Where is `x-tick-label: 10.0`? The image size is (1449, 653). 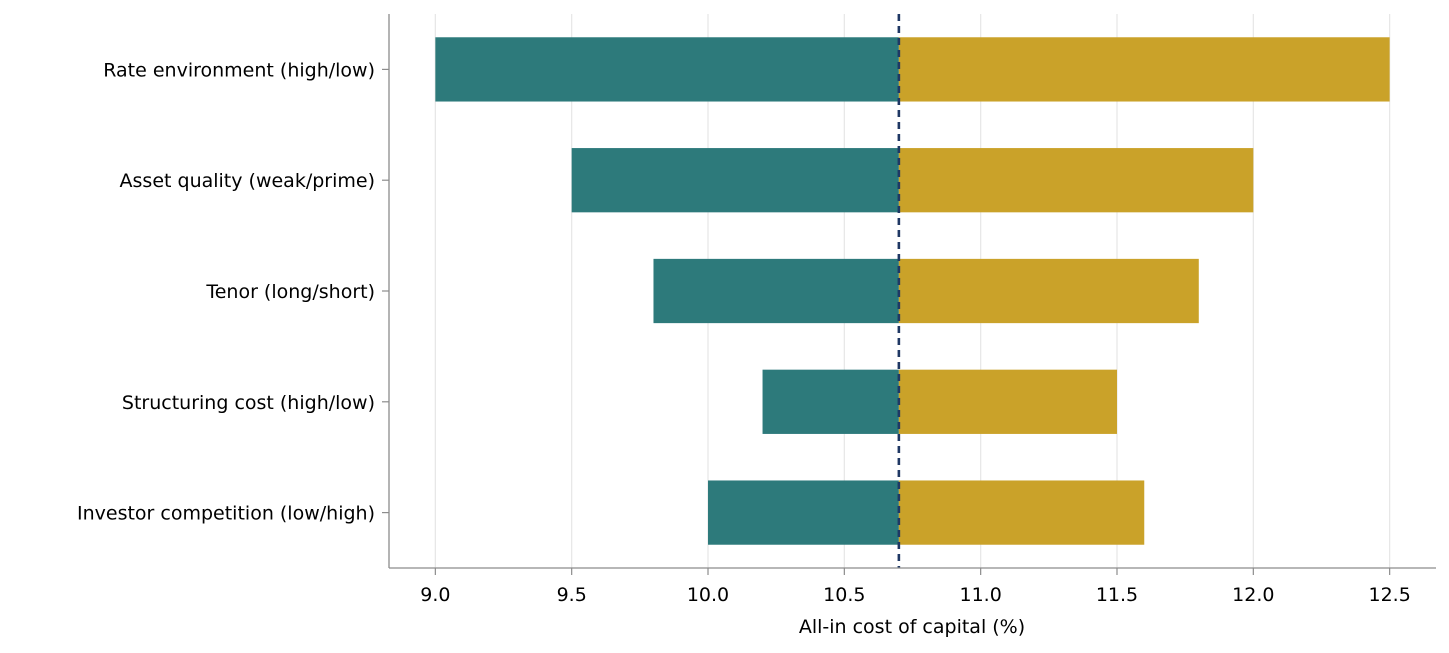 x-tick-label: 10.0 is located at coordinates (708, 595).